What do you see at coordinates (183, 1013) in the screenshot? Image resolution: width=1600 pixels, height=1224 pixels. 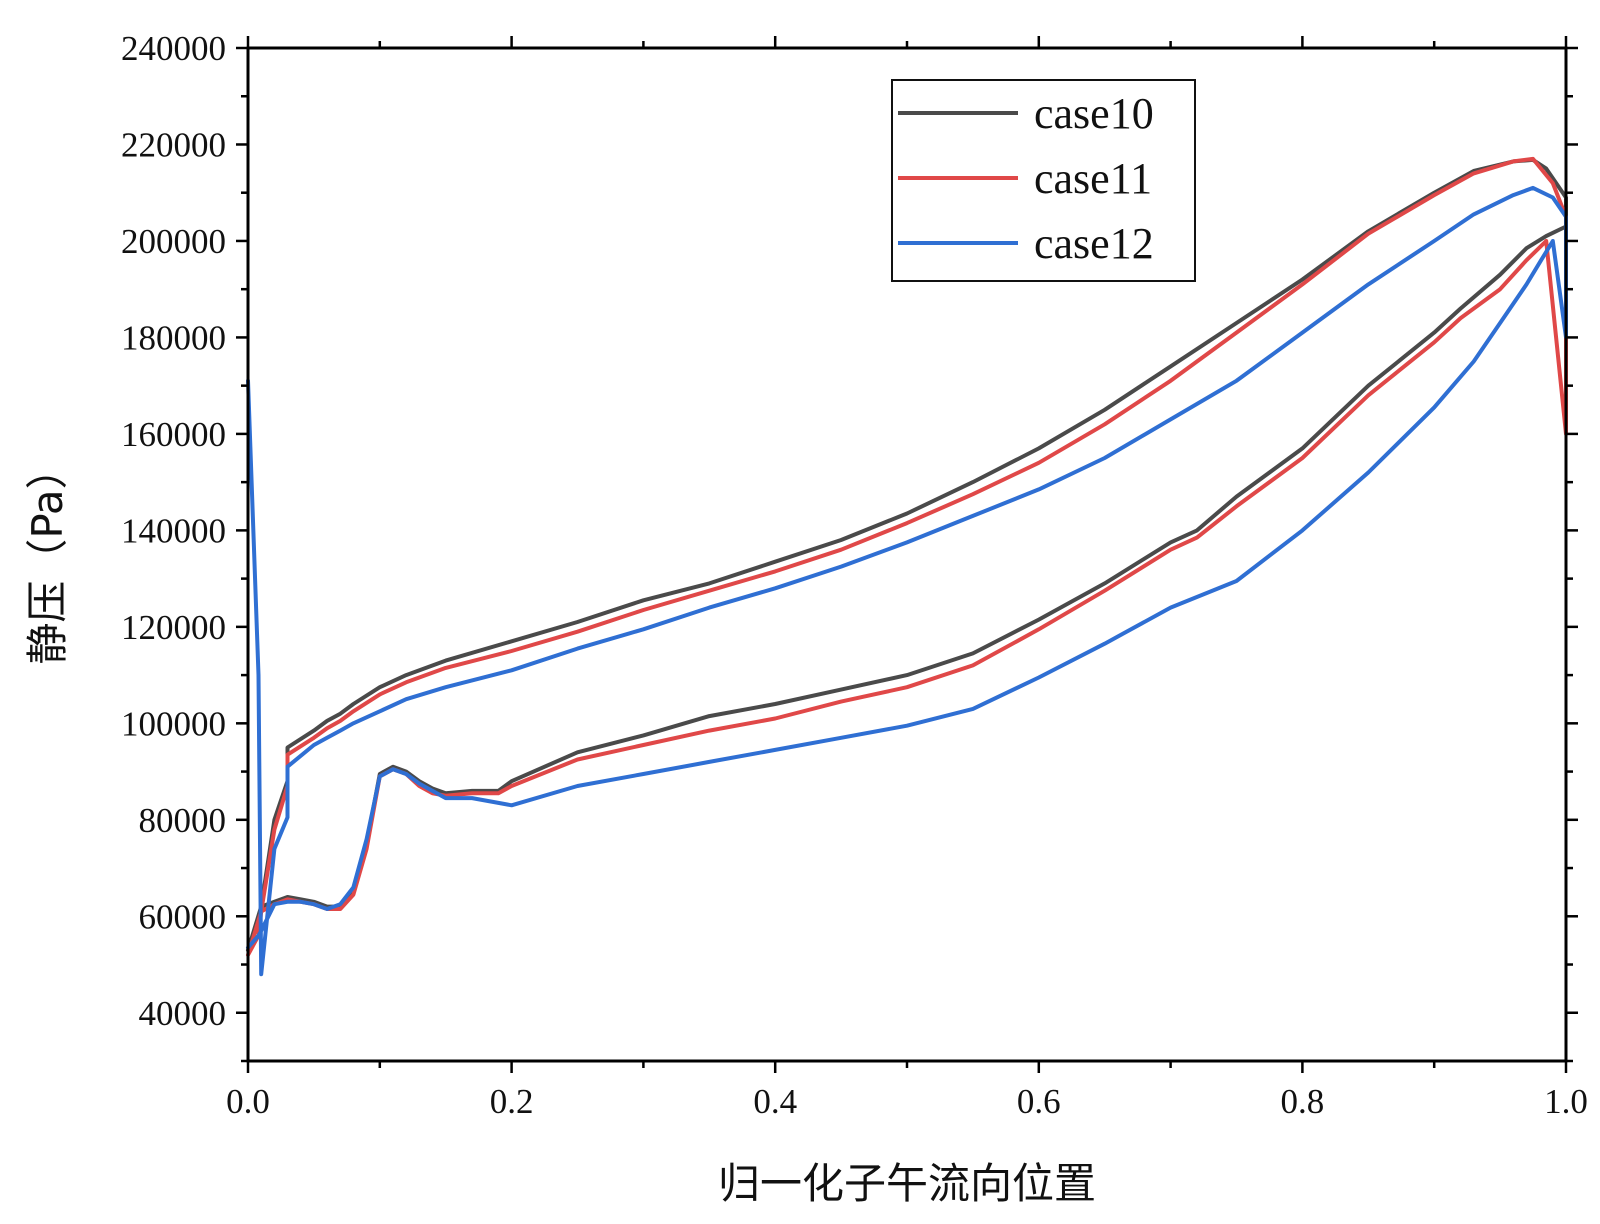 I see `y-tick-label: 40000` at bounding box center [183, 1013].